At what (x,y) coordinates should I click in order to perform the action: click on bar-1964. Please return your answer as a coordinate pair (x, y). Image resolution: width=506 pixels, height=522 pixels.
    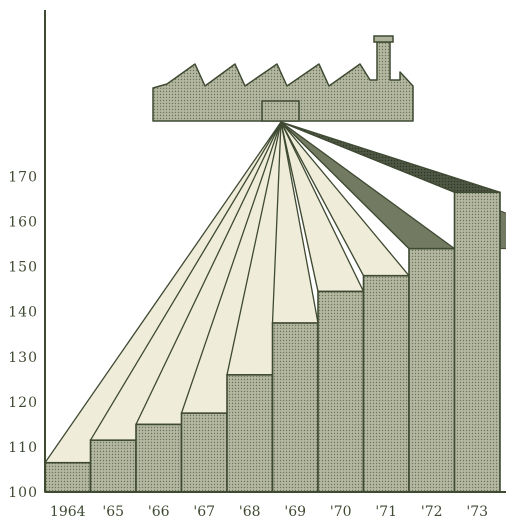
    Looking at the image, I should click on (68, 477).